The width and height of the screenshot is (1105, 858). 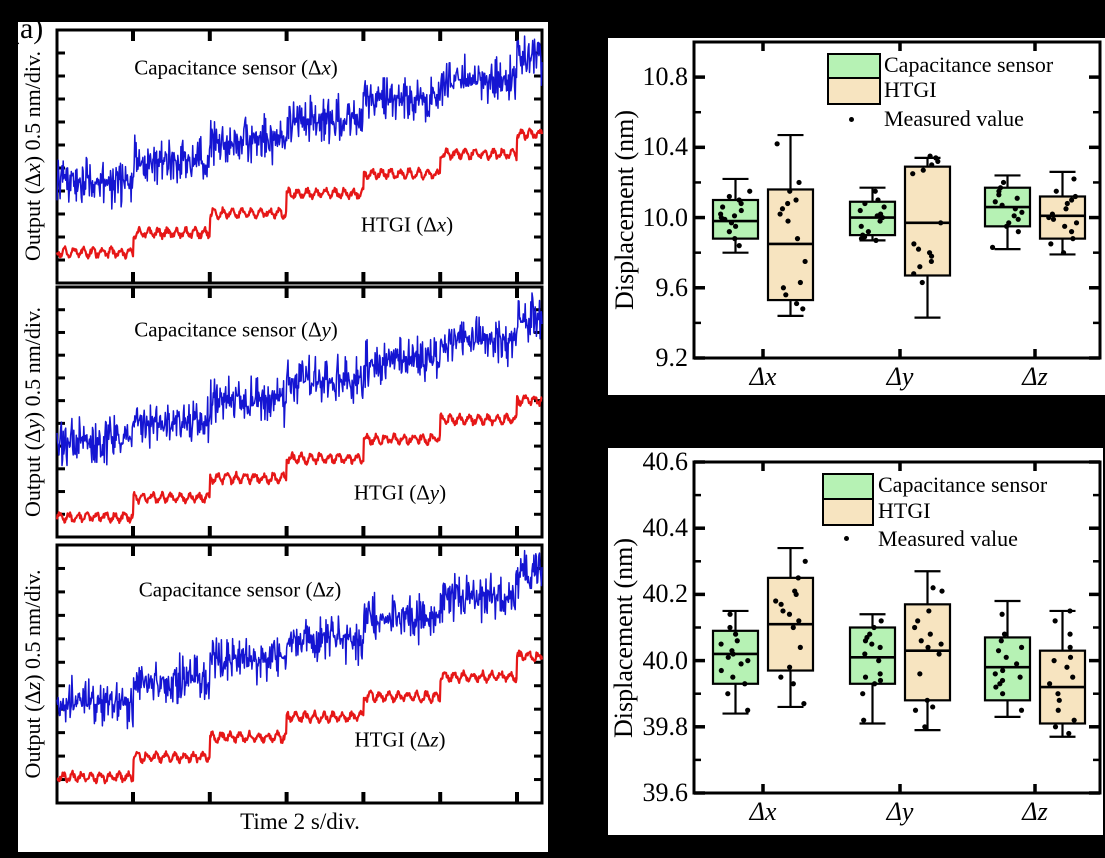 What do you see at coordinates (236, 329) in the screenshot?
I see `trace-label-capacitance-dy: Capacitance sensor (Δy)` at bounding box center [236, 329].